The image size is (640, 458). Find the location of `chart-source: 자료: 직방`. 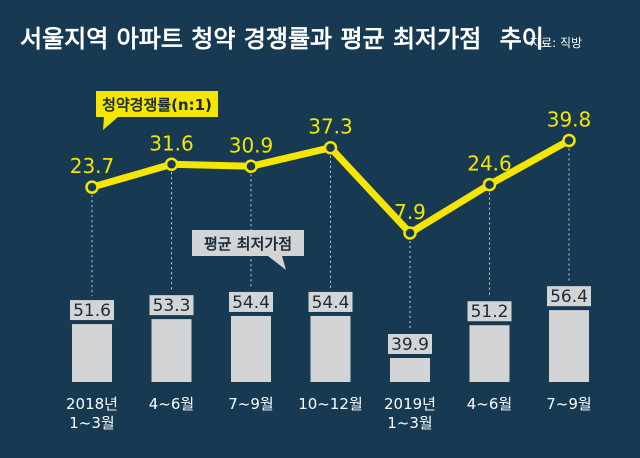

chart-source: 자료: 직방 is located at coordinates (556, 43).